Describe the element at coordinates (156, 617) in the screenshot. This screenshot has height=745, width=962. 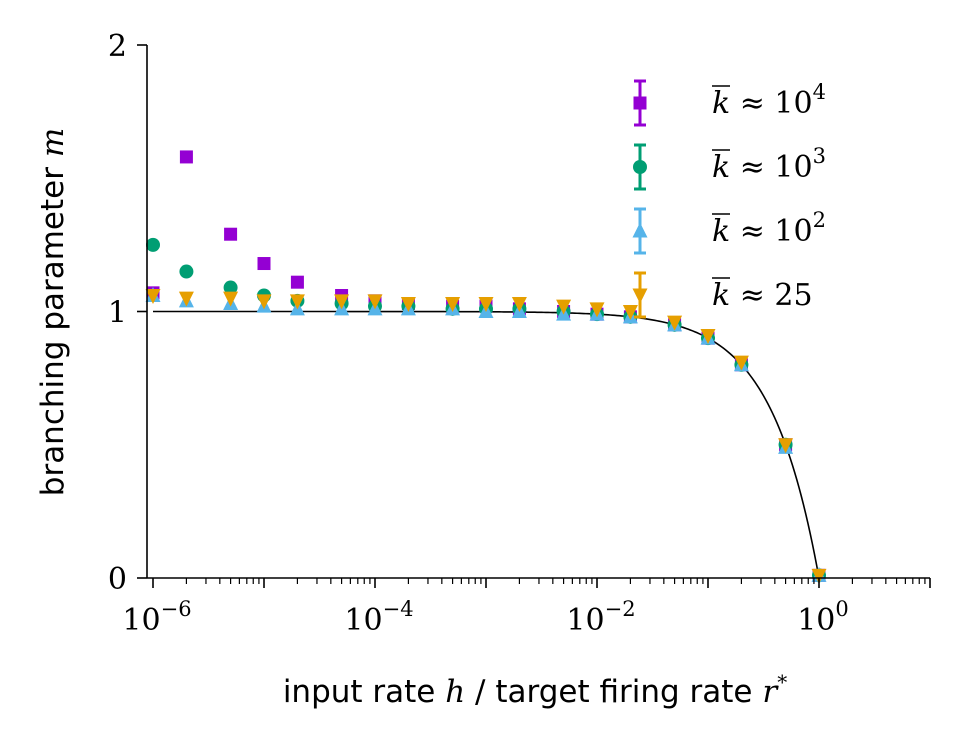
I see `x-tick-label: 10⁻⁶` at that location.